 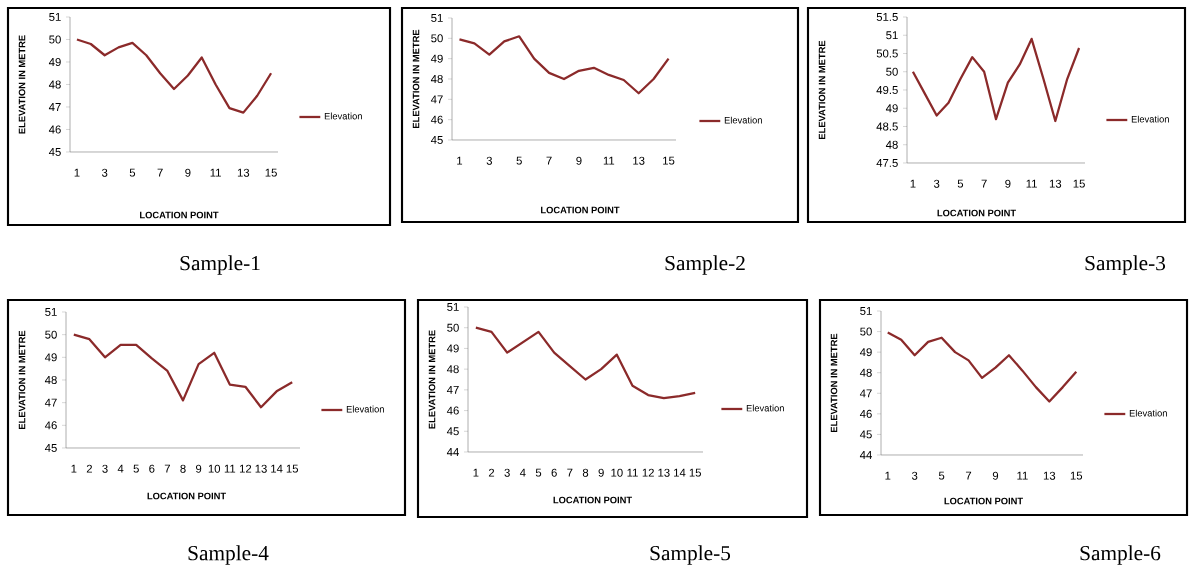 What do you see at coordinates (617, 472) in the screenshot?
I see `x-tick-label: 10` at bounding box center [617, 472].